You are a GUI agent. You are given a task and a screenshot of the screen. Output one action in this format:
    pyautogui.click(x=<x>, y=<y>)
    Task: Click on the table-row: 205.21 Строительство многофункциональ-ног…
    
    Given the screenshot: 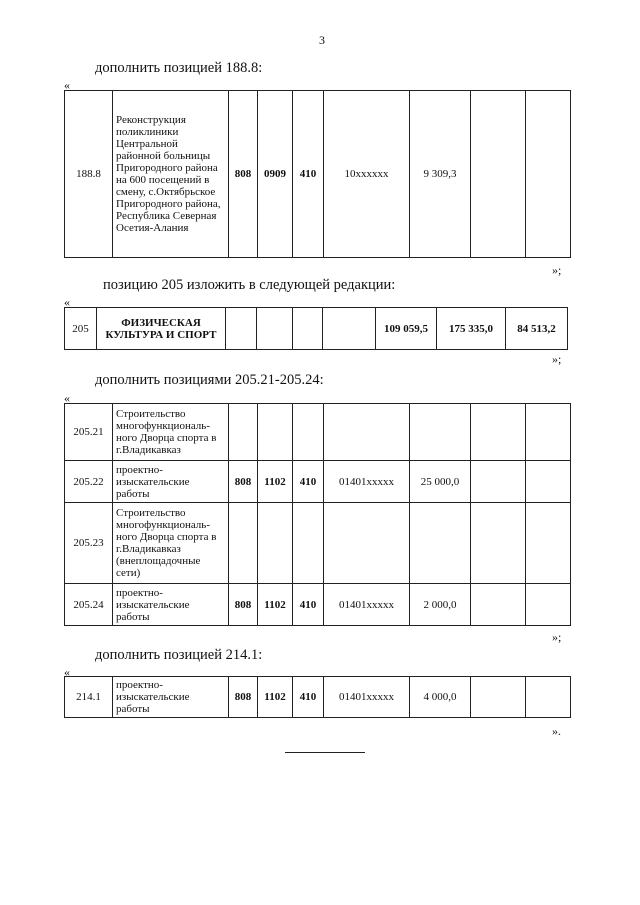 What is the action you would take?
    pyautogui.click(x=317, y=432)
    